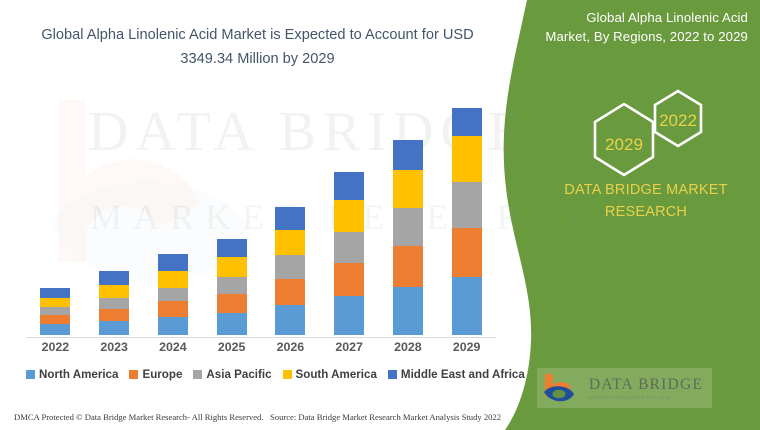  I want to click on legend-item-europe: Europe, so click(155, 374).